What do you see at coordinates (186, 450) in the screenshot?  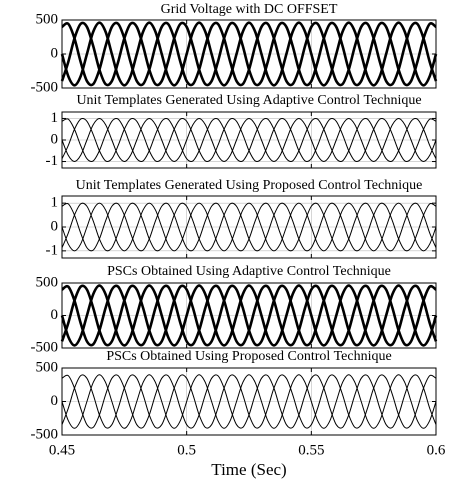 I see `x-tick-label: 0.5` at bounding box center [186, 450].